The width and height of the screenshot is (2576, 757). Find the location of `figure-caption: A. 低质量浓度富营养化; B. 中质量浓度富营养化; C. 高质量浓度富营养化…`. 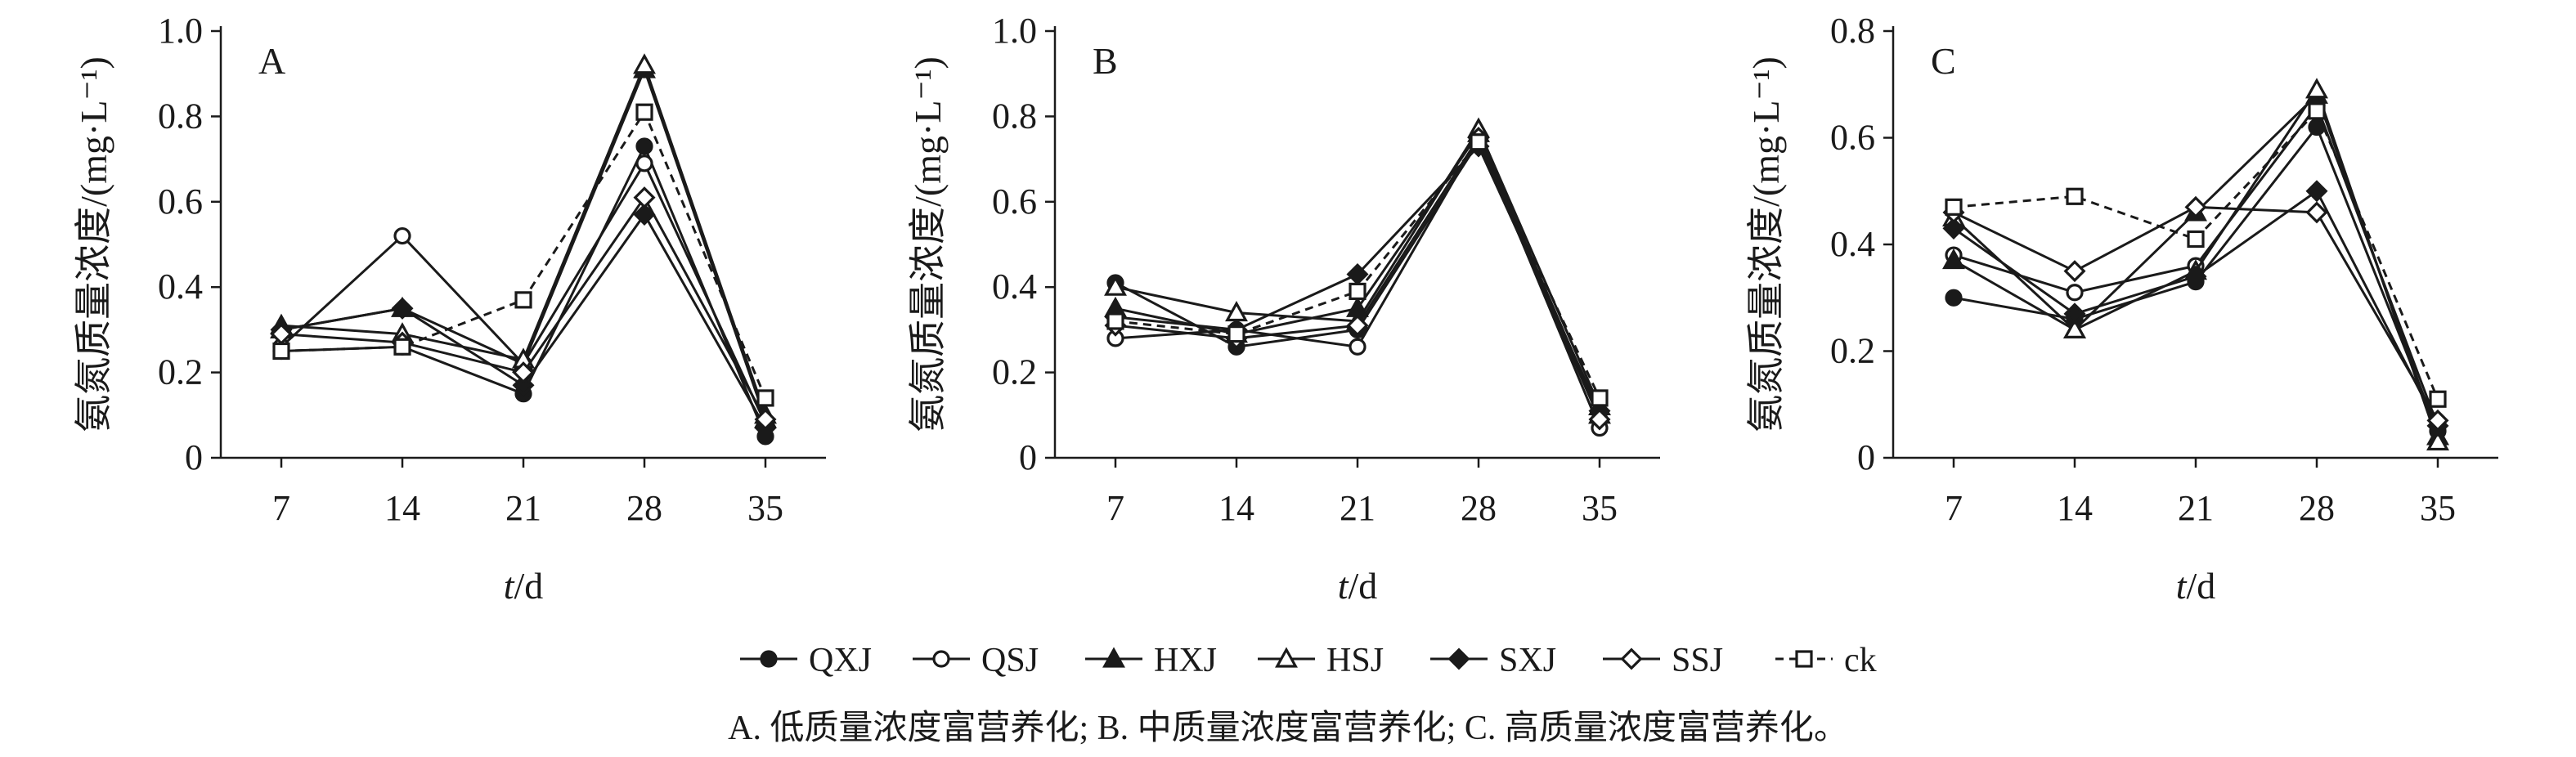

figure-caption: A. 低质量浓度富营养化; B. 中质量浓度富营养化; C. 高质量浓度富营养化… is located at coordinates (1288, 728).